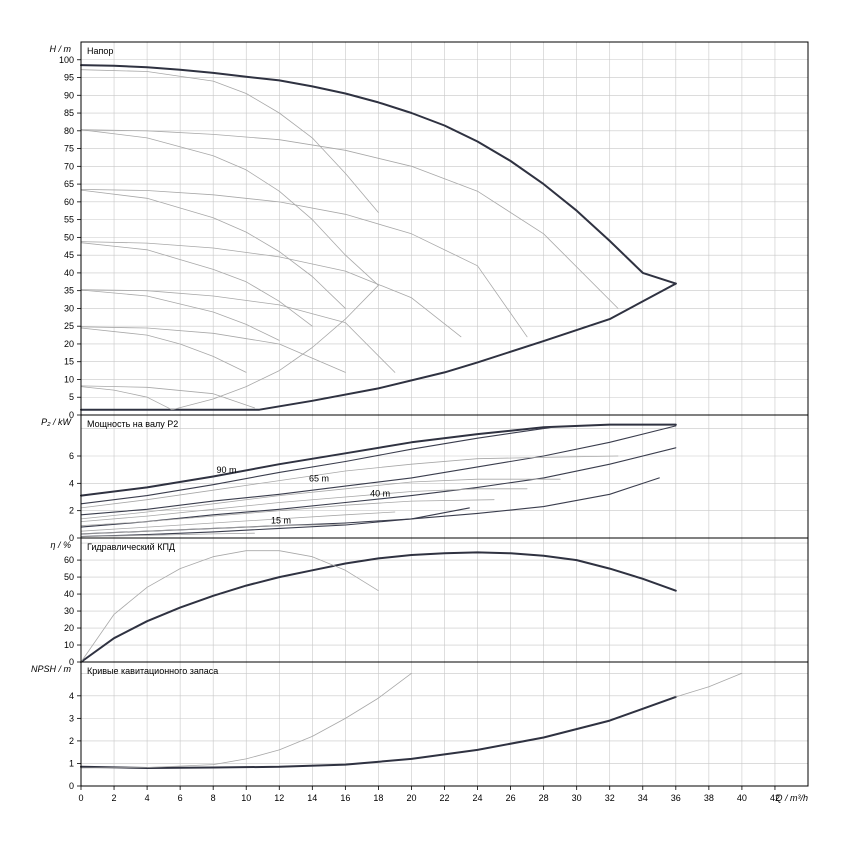  What do you see at coordinates (69, 166) in the screenshot?
I see `y-tick-label: 70` at bounding box center [69, 166].